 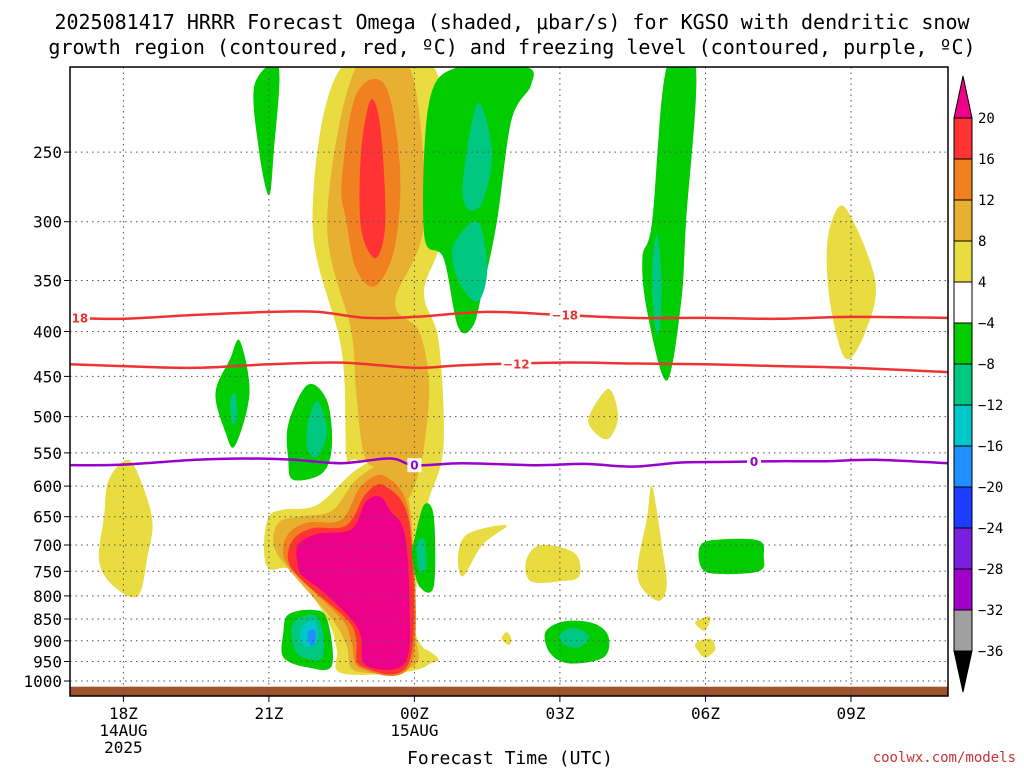 I want to click on x-axis-label: Forecast Time (UTC), so click(x=510, y=758).